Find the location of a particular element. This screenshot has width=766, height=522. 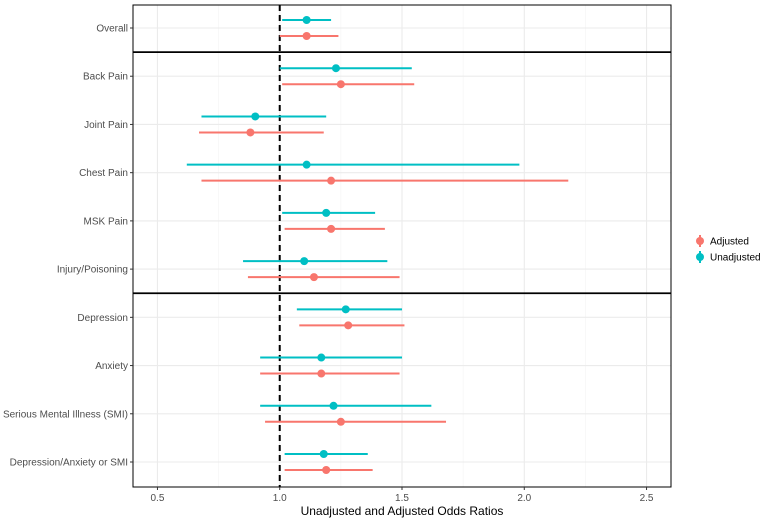

y-tick-label: Chest Pain is located at coordinates (103, 173).